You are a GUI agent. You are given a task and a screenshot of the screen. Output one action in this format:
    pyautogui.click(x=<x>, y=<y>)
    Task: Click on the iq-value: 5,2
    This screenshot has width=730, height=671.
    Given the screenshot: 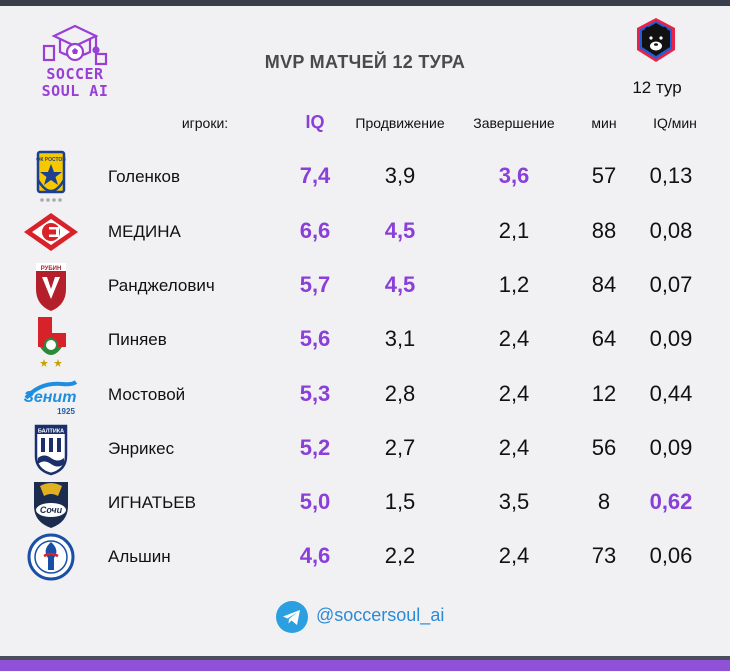 What is the action you would take?
    pyautogui.click(x=315, y=447)
    